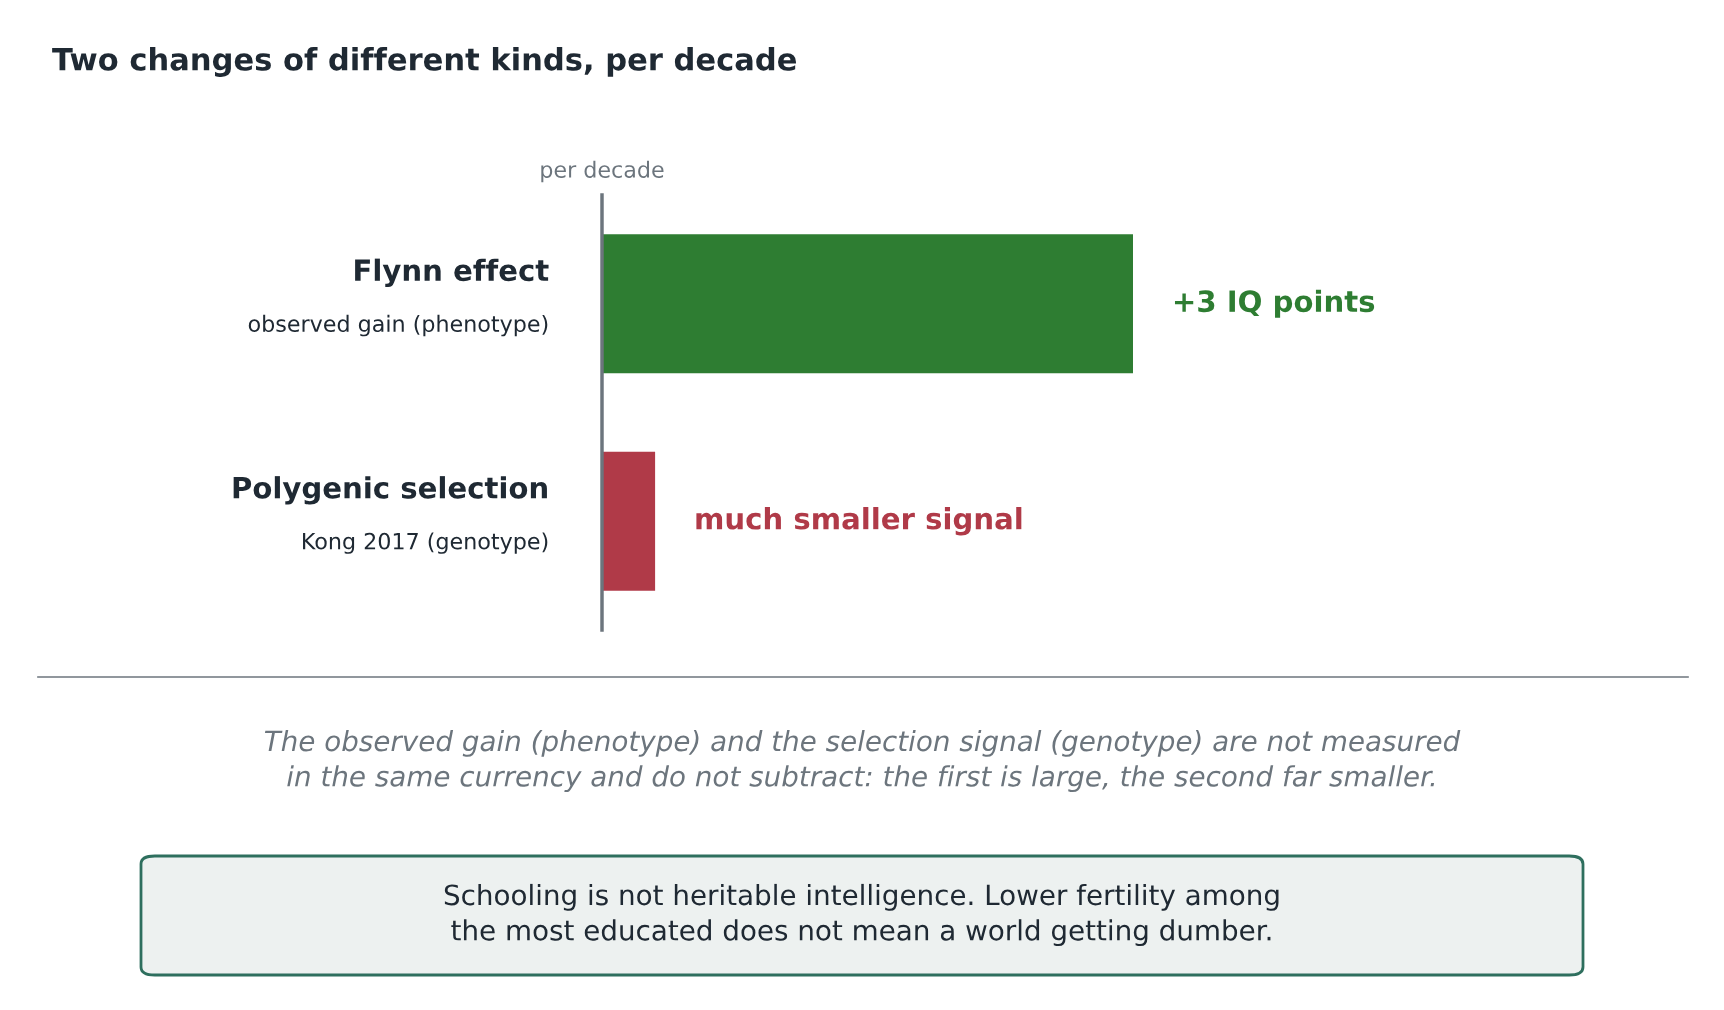  What do you see at coordinates (602, 171) in the screenshot?
I see `x-axis-title: per decade` at bounding box center [602, 171].